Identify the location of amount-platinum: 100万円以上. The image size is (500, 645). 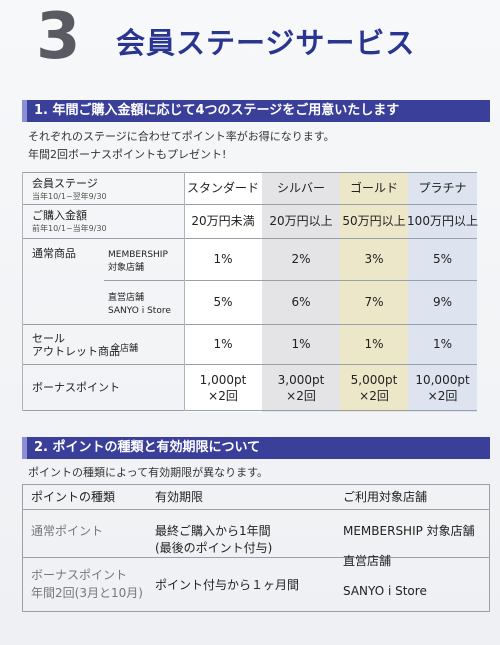
(442, 221).